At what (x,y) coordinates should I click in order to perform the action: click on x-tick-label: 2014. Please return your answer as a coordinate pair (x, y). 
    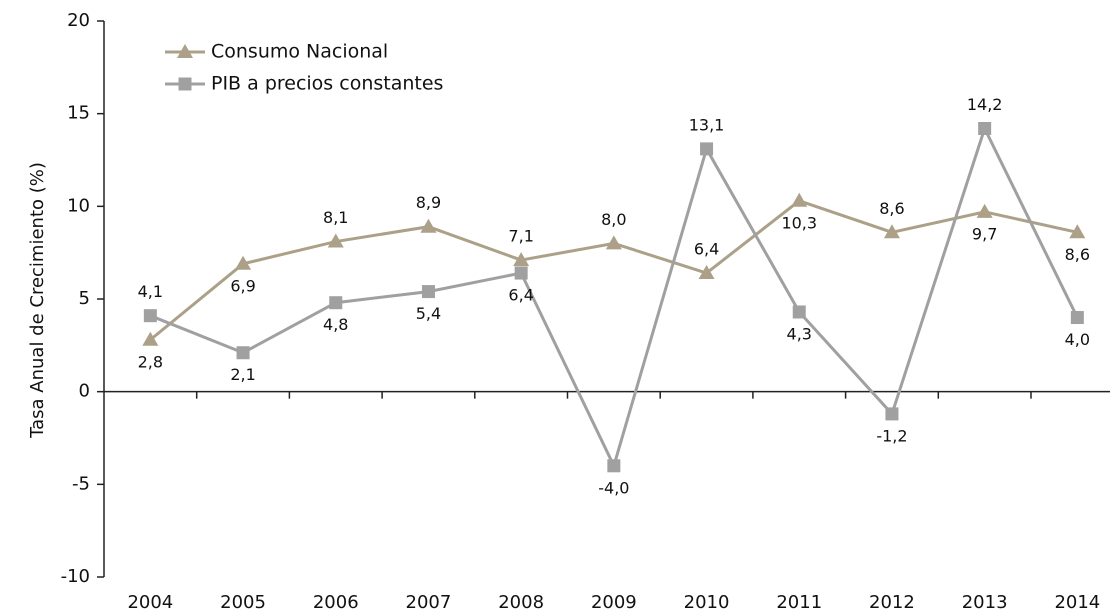
    Looking at the image, I should click on (1077, 602).